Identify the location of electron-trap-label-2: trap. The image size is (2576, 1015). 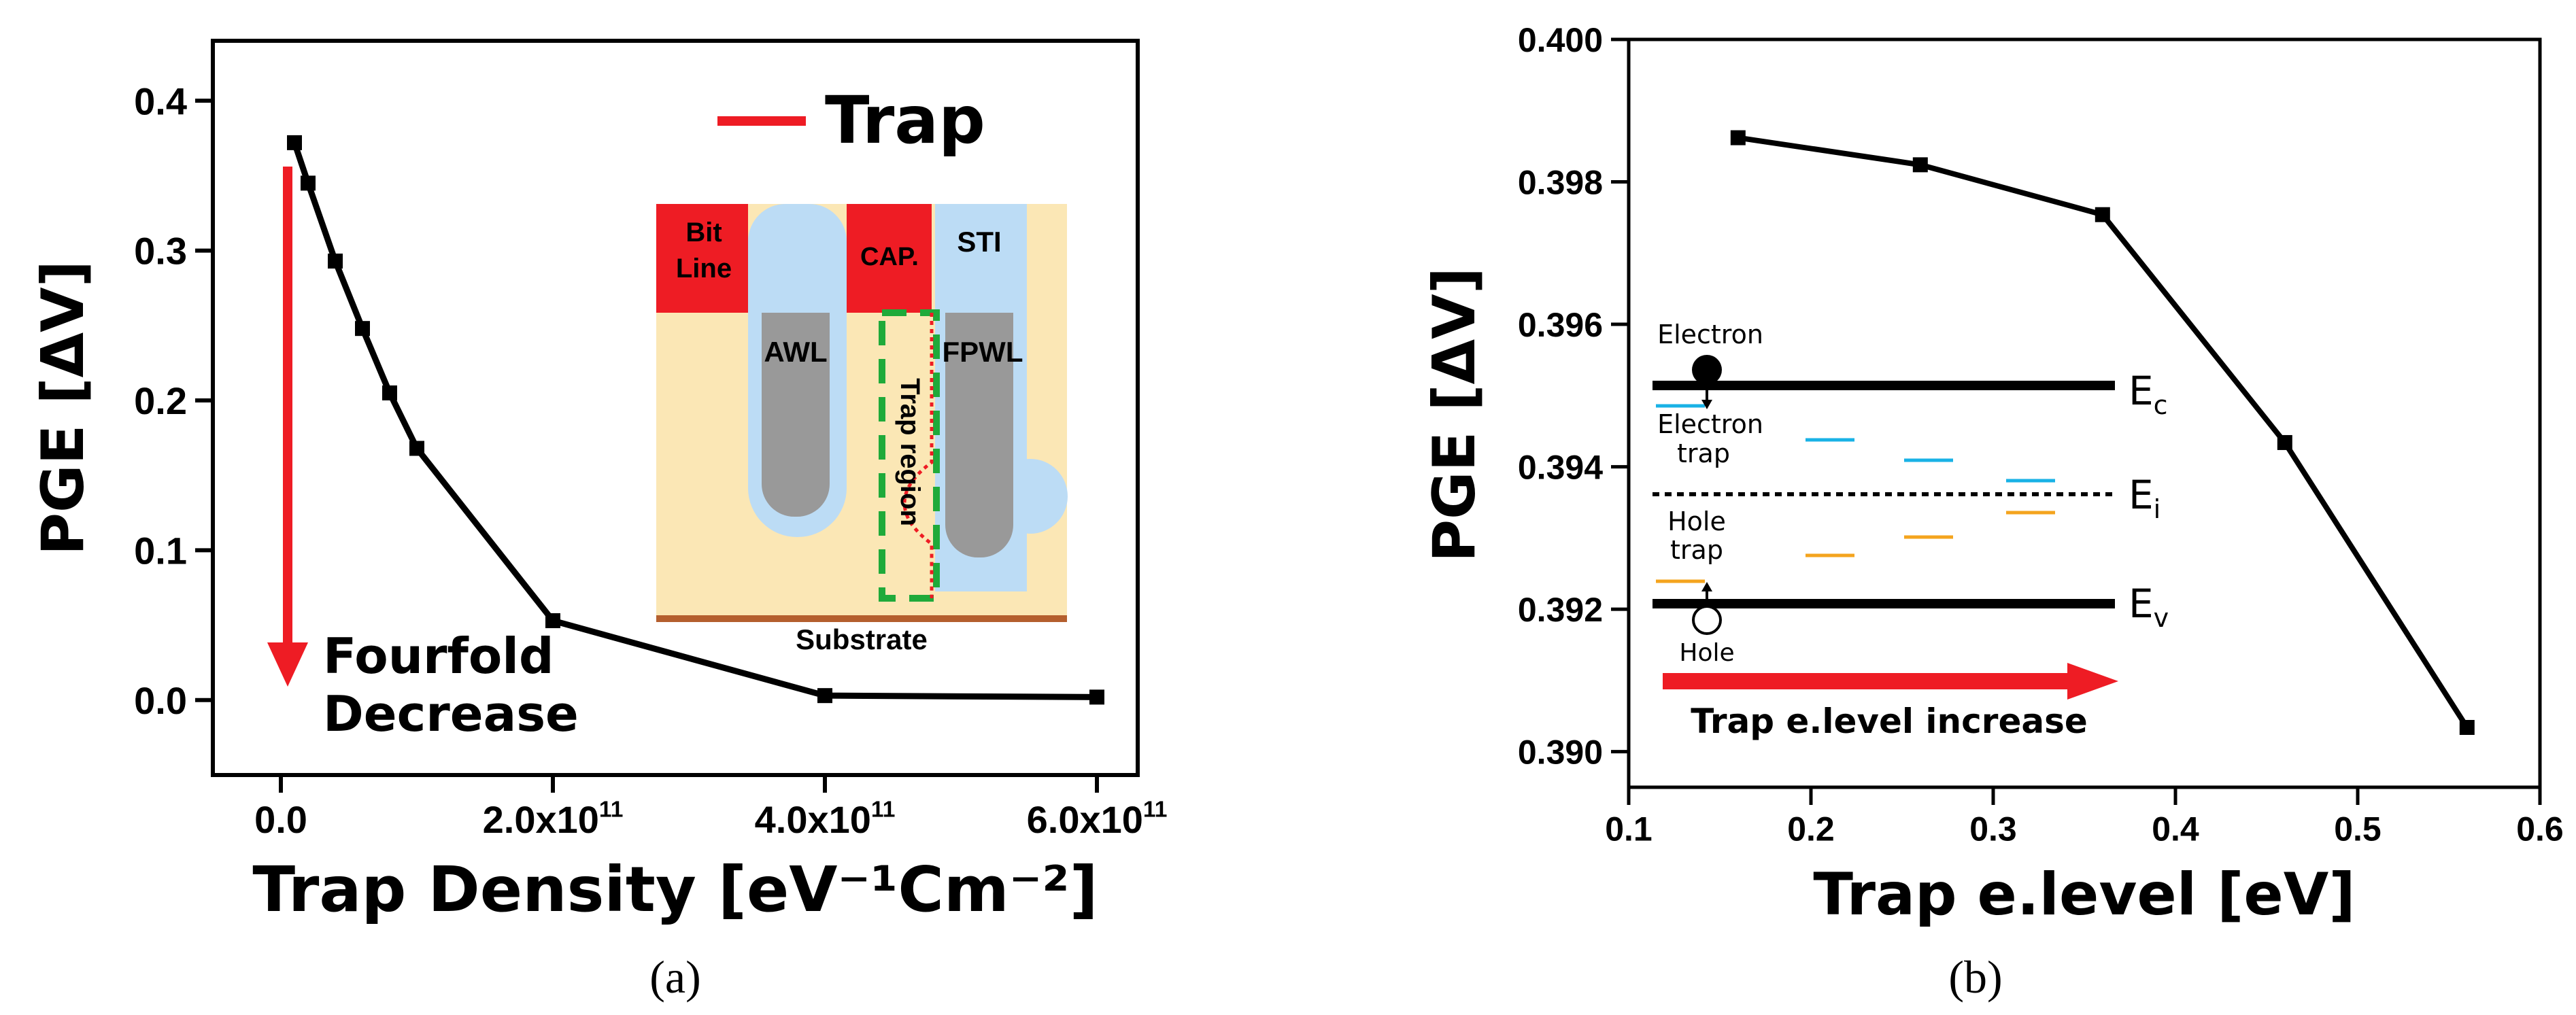
(1703, 453).